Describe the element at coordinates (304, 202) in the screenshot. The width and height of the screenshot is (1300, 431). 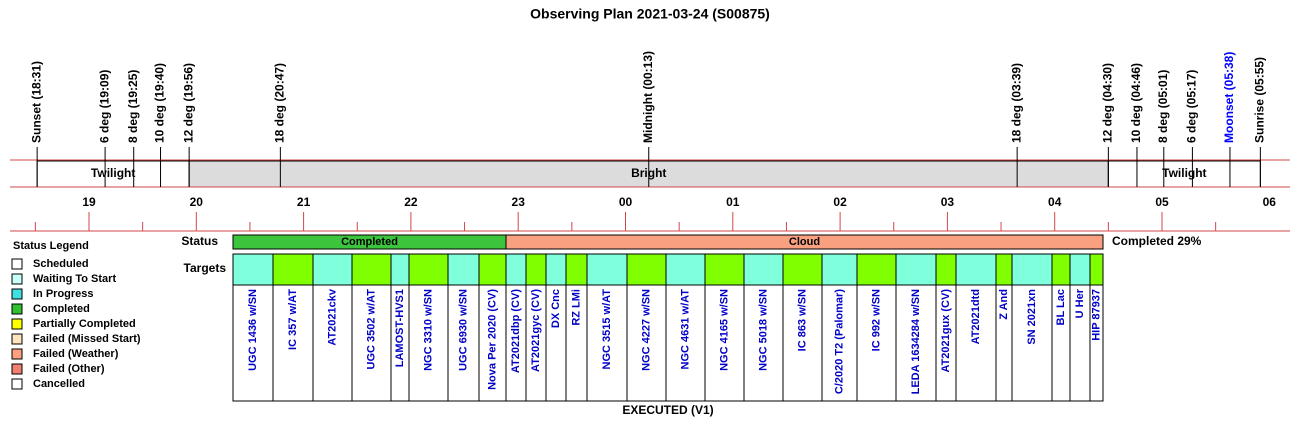
I see `hour-label: 21` at that location.